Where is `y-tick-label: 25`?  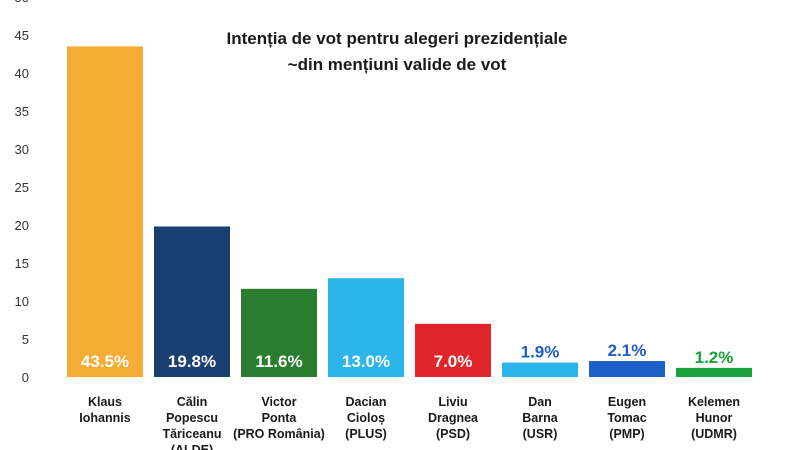 y-tick-label: 25 is located at coordinates (22, 187).